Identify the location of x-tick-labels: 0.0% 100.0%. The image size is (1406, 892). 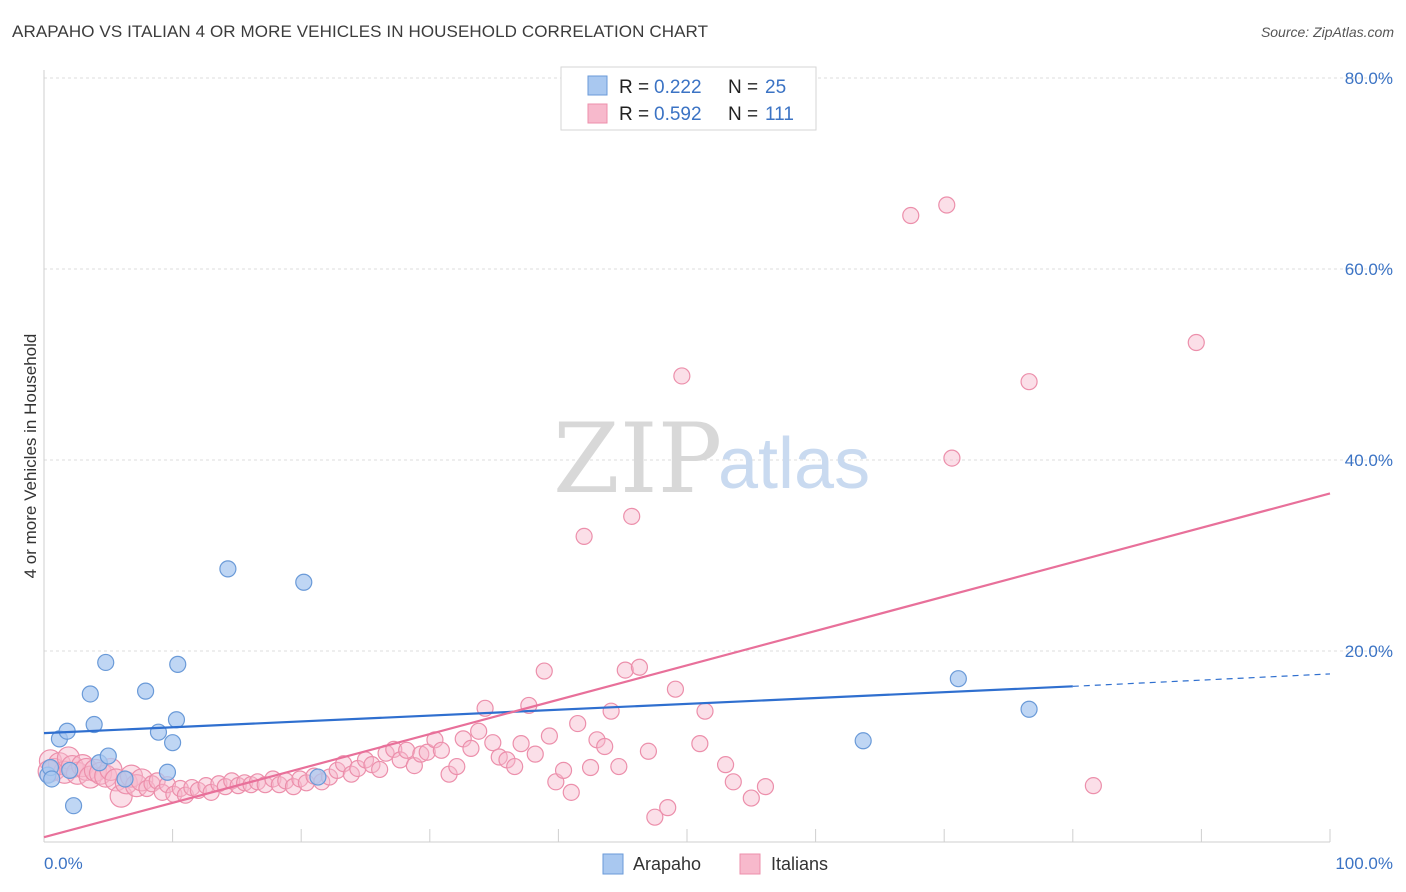
(718, 863).